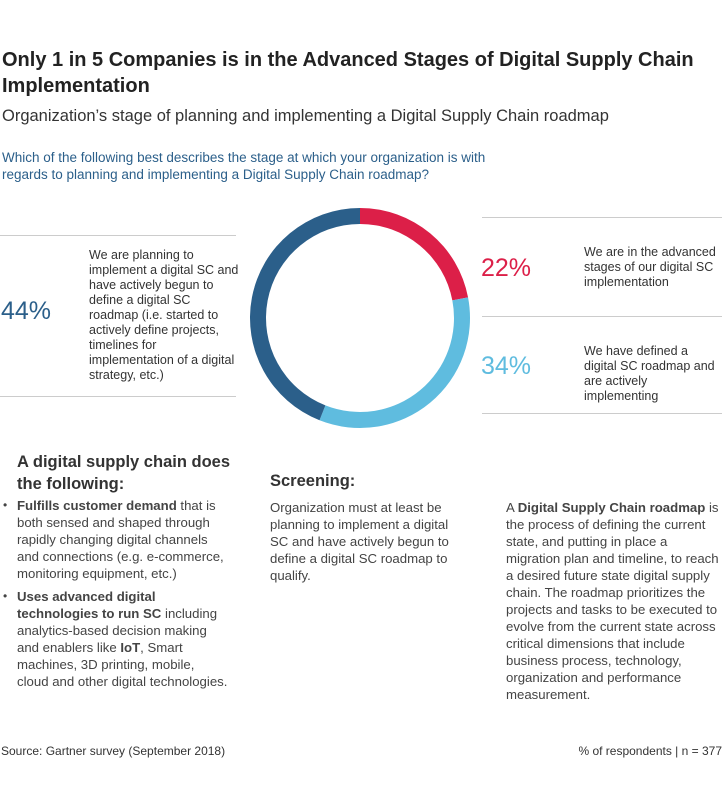 Image resolution: width=722 pixels, height=807 pixels. I want to click on screening-heading: Screening:, so click(313, 481).